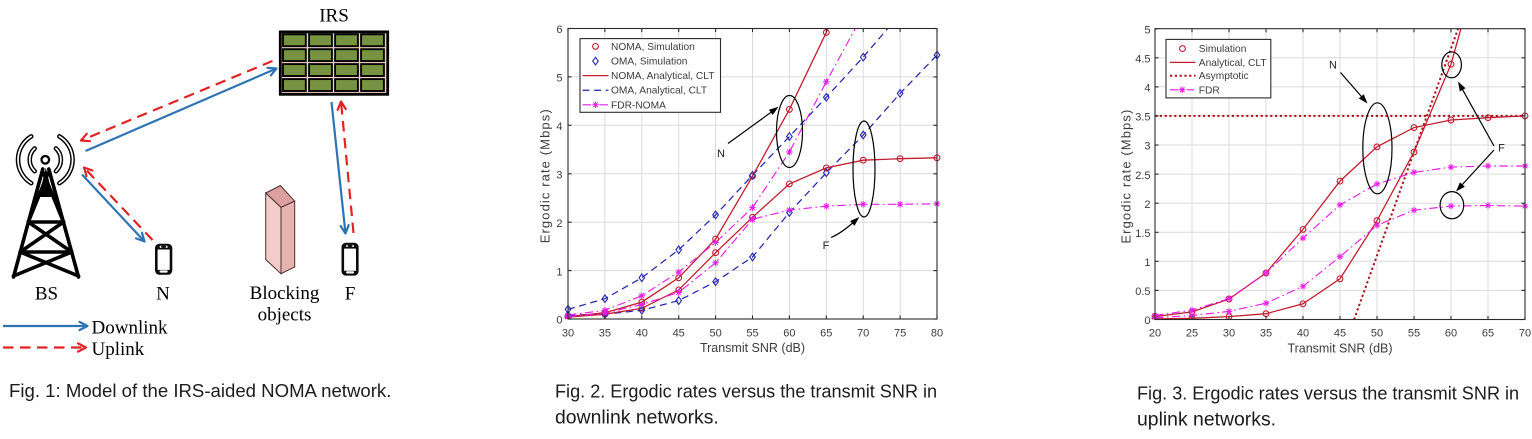 This screenshot has height=439, width=1532. I want to click on svg-text: NOMA, Simulation, so click(653, 47).